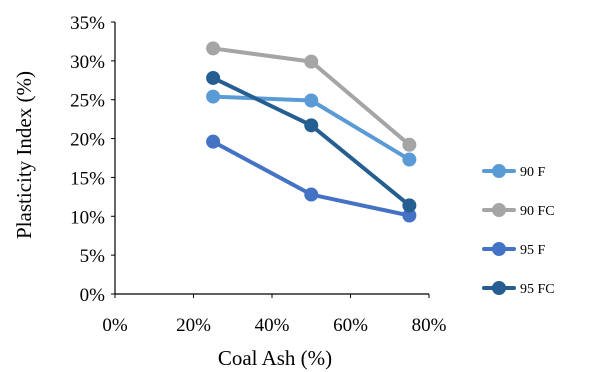  Describe the element at coordinates (87, 140) in the screenshot. I see `y-tick-label: 20%` at that location.